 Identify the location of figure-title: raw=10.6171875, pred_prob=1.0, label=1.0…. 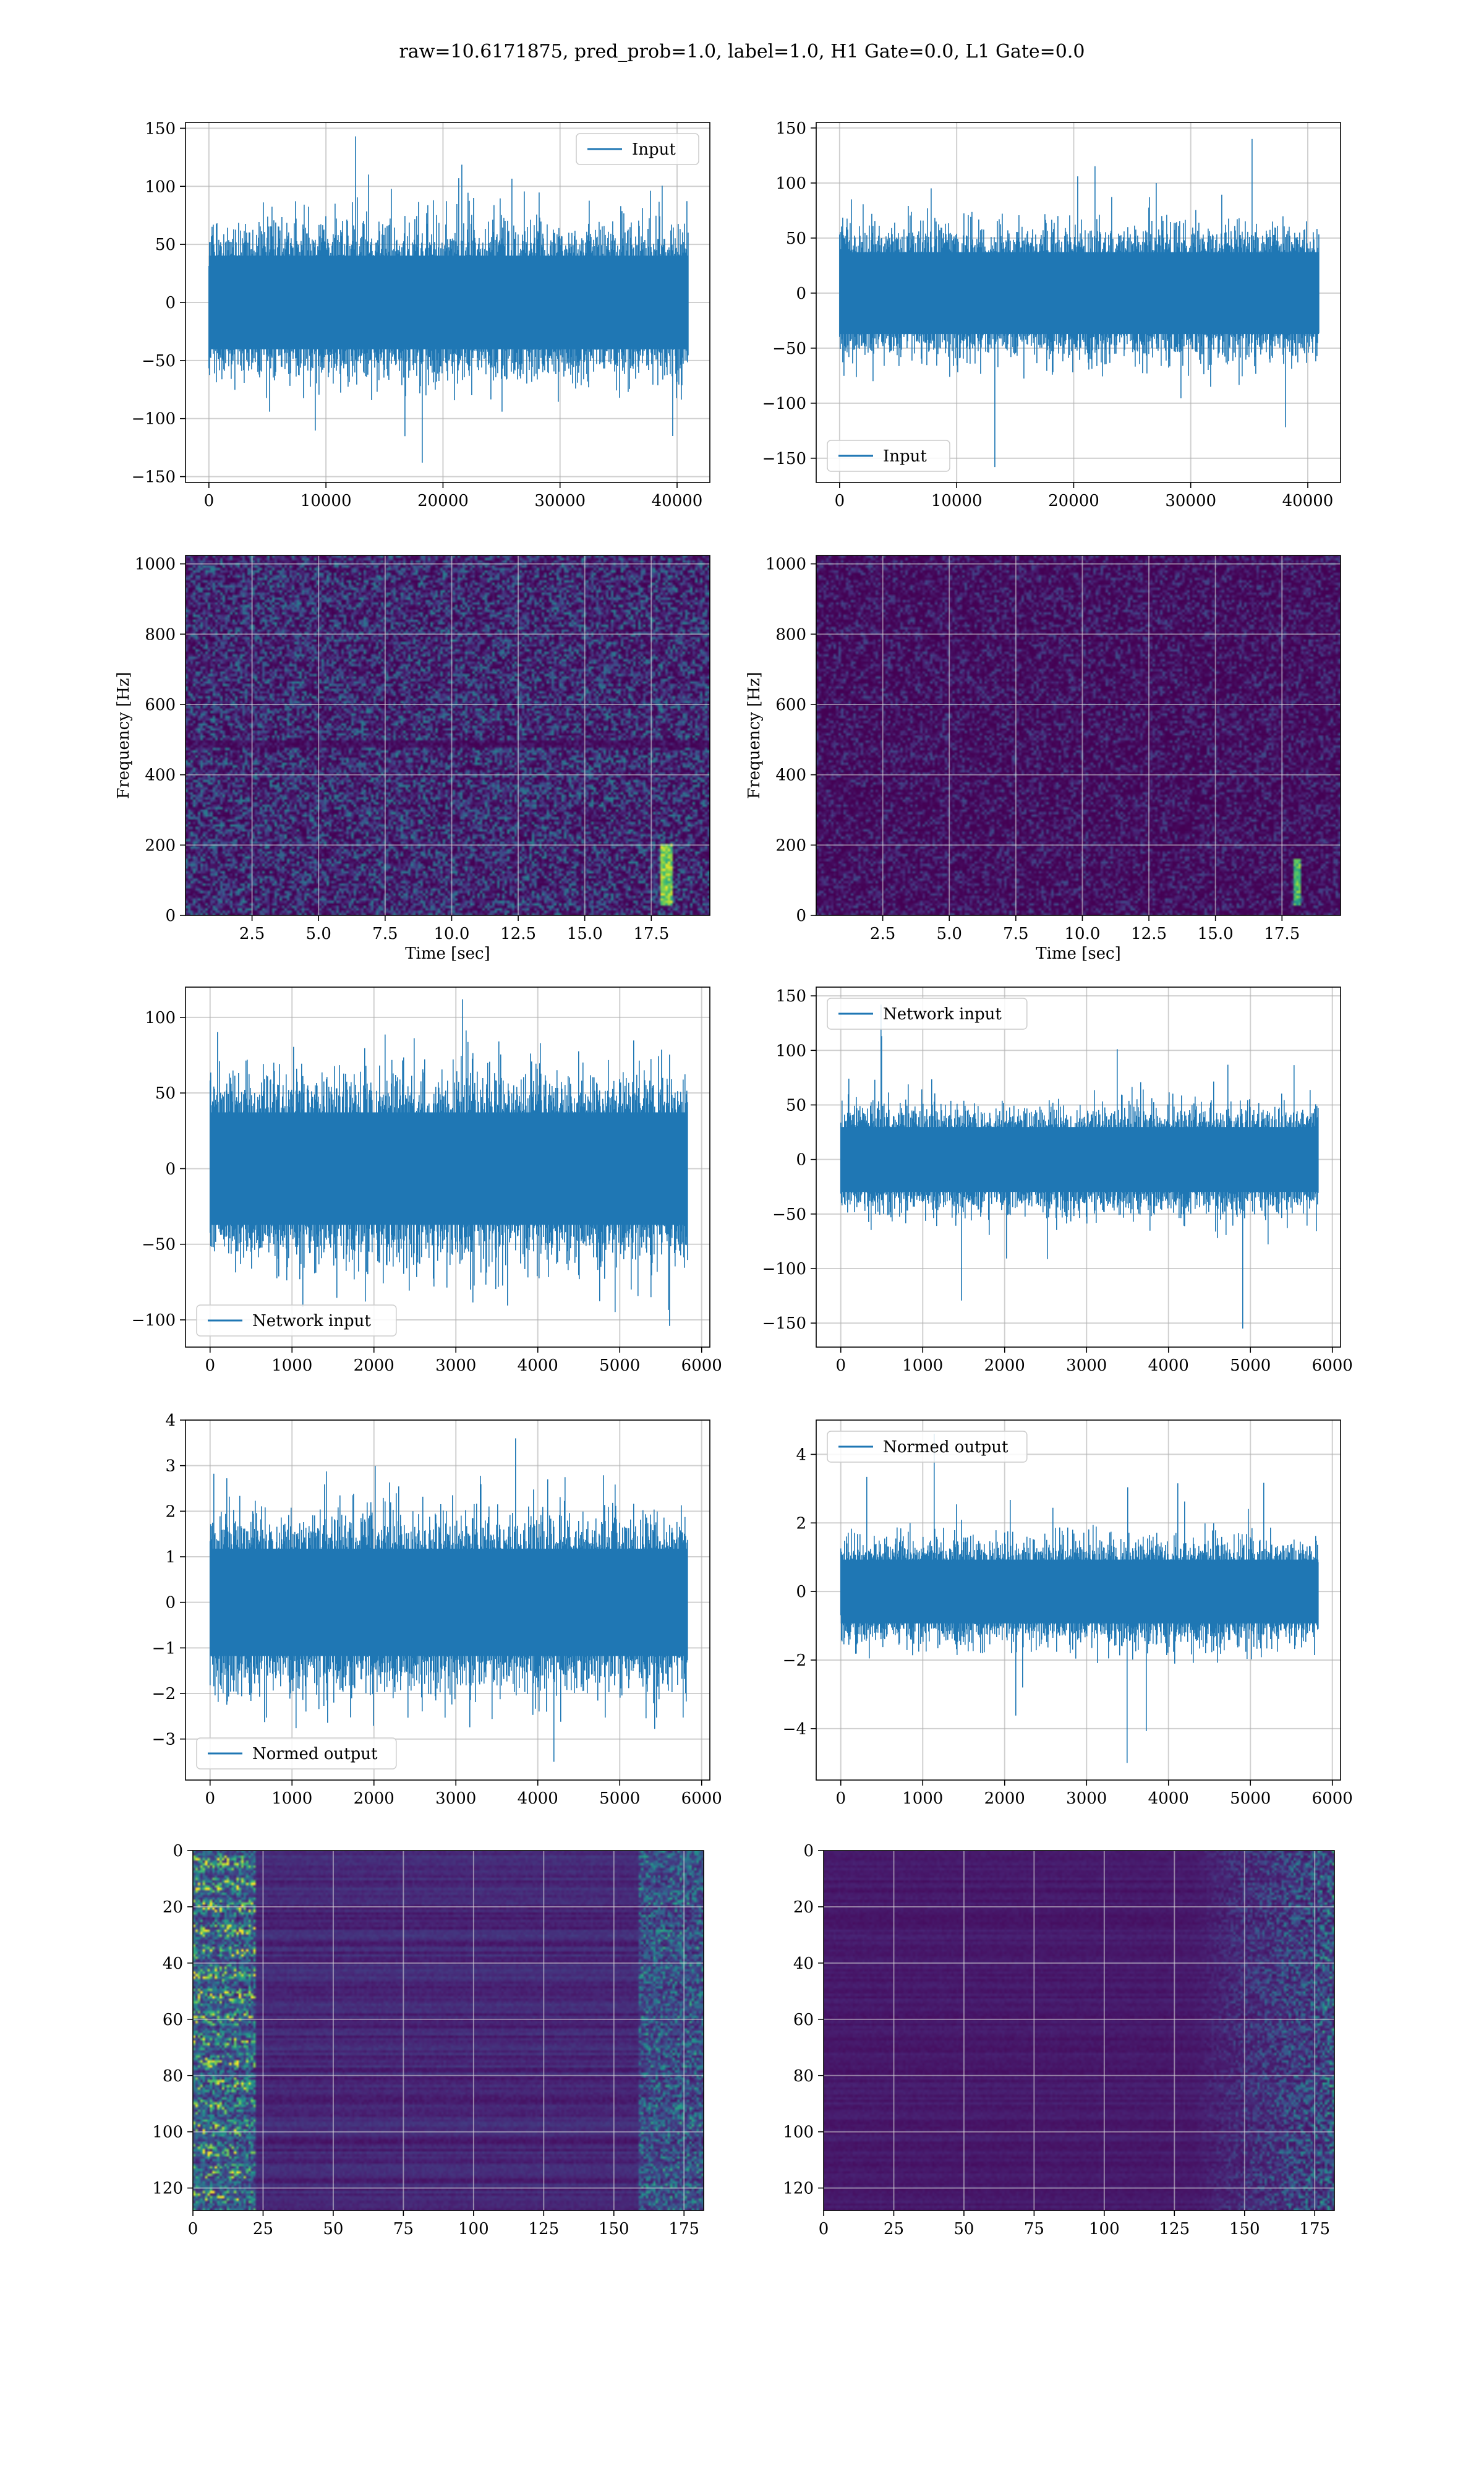
(742, 51).